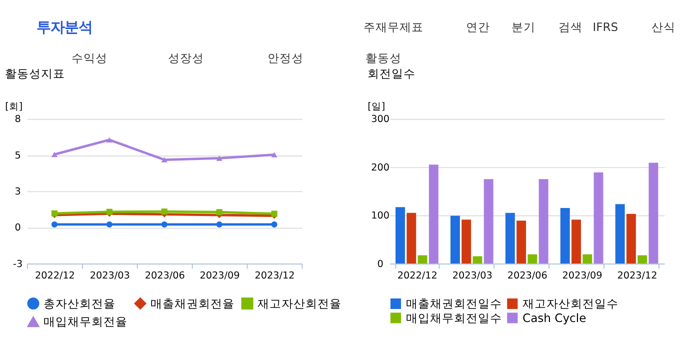  I want to click on text: 주재무제표, so click(393, 27).